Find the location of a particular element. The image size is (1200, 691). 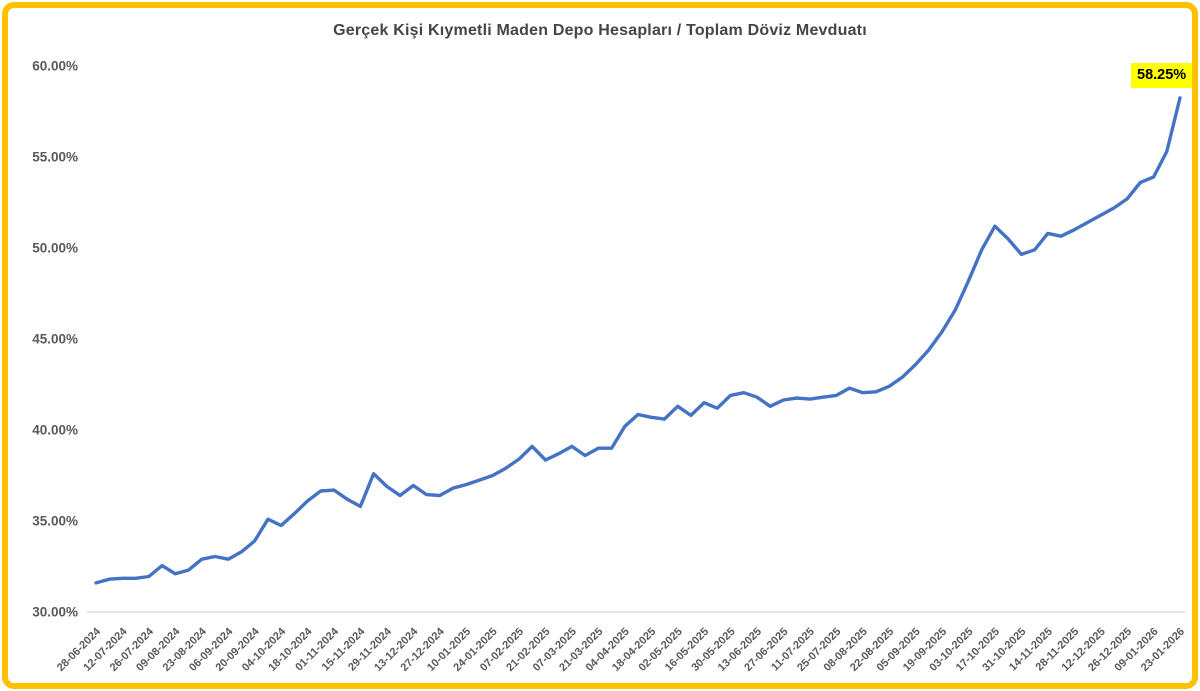

y-axis-tick-label: 45.00% is located at coordinates (55, 339).